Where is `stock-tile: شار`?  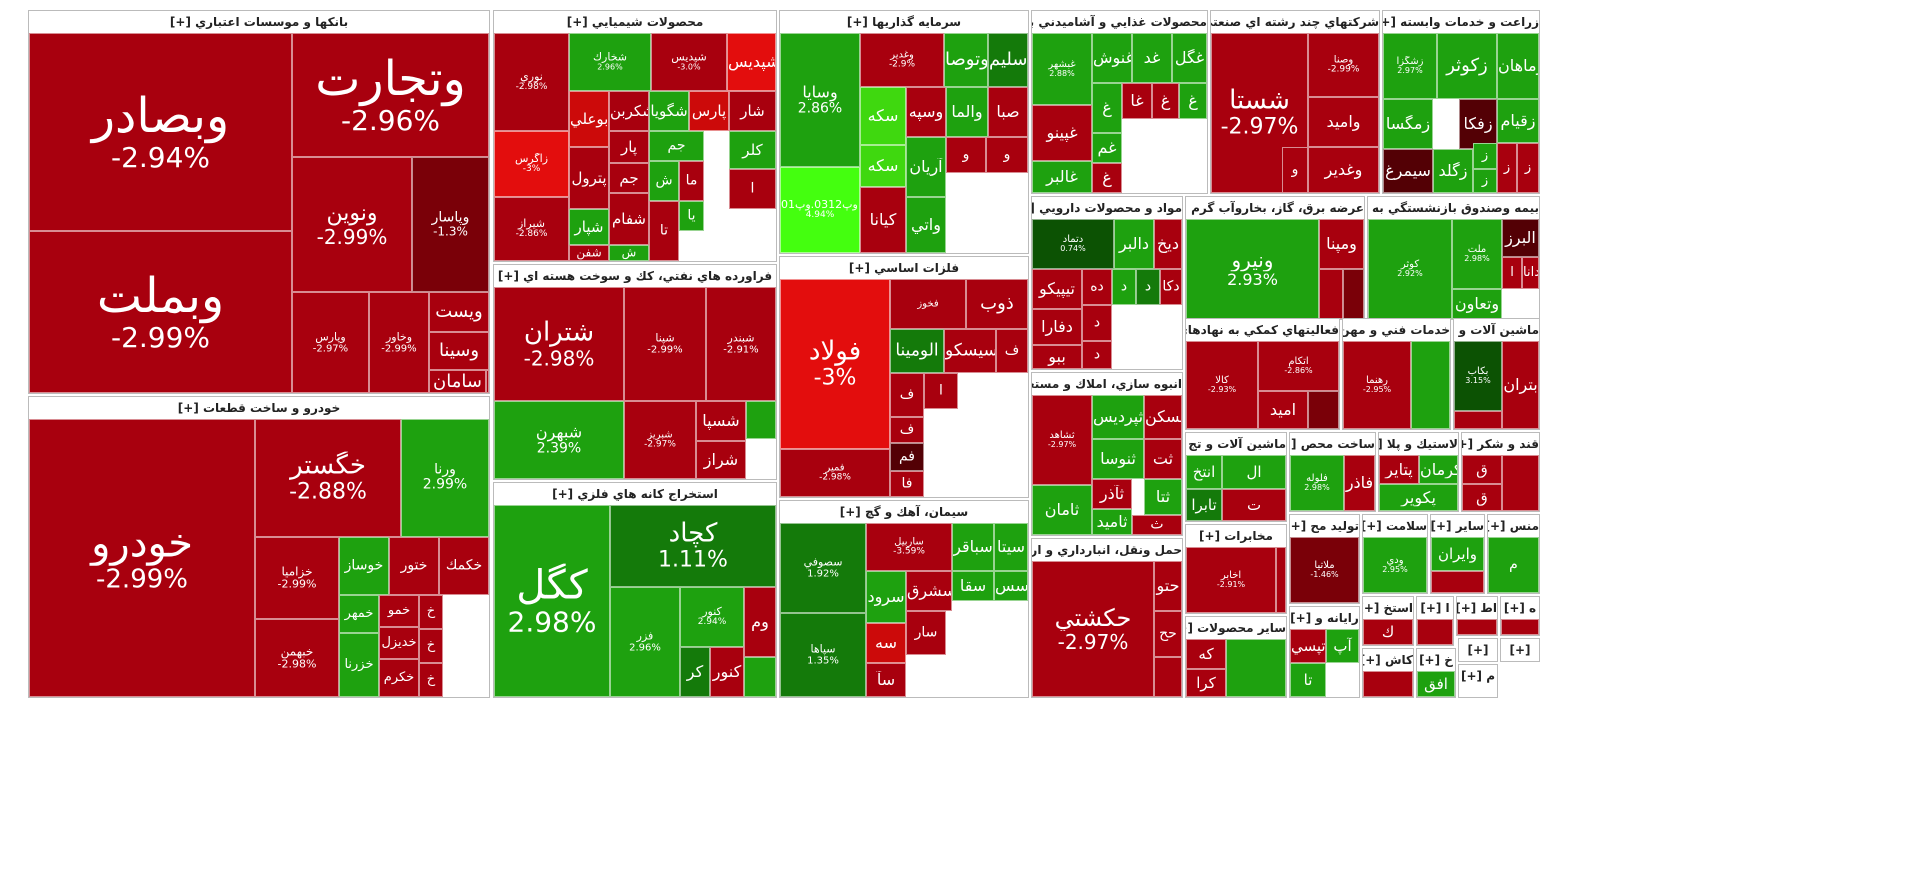 stock-tile: شار is located at coordinates (752, 111).